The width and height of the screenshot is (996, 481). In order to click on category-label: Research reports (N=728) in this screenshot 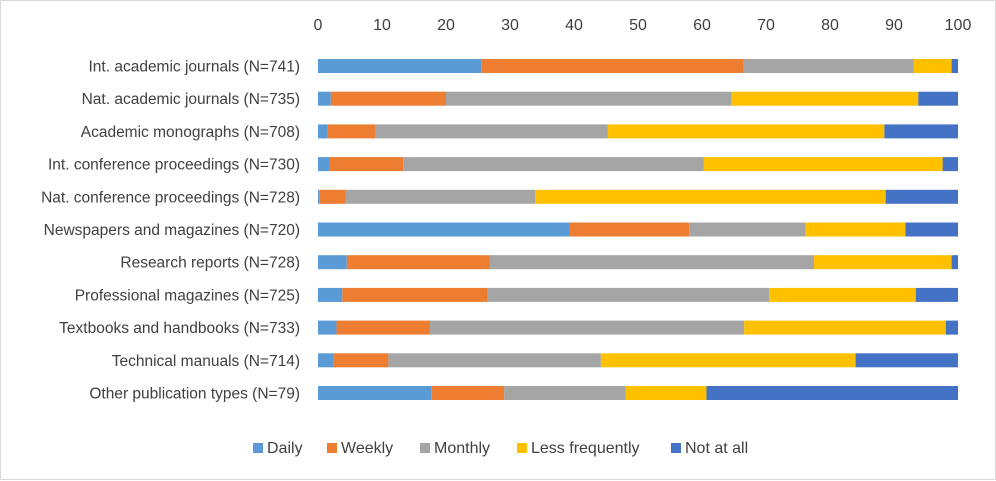, I will do `click(210, 263)`.